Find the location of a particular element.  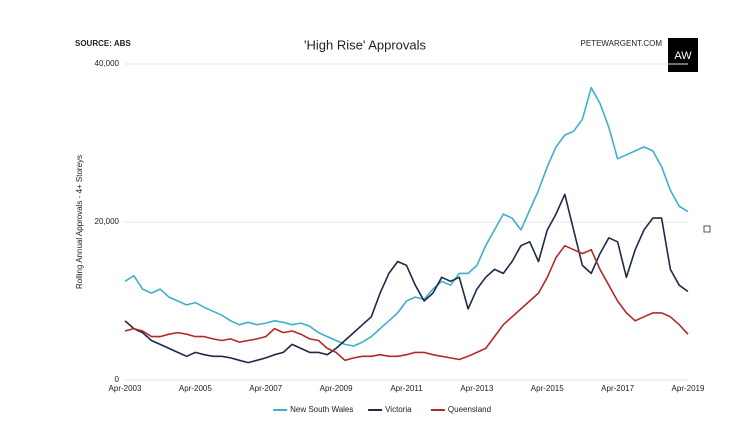

x-tick-label: Apr-2017 is located at coordinates (617, 388).